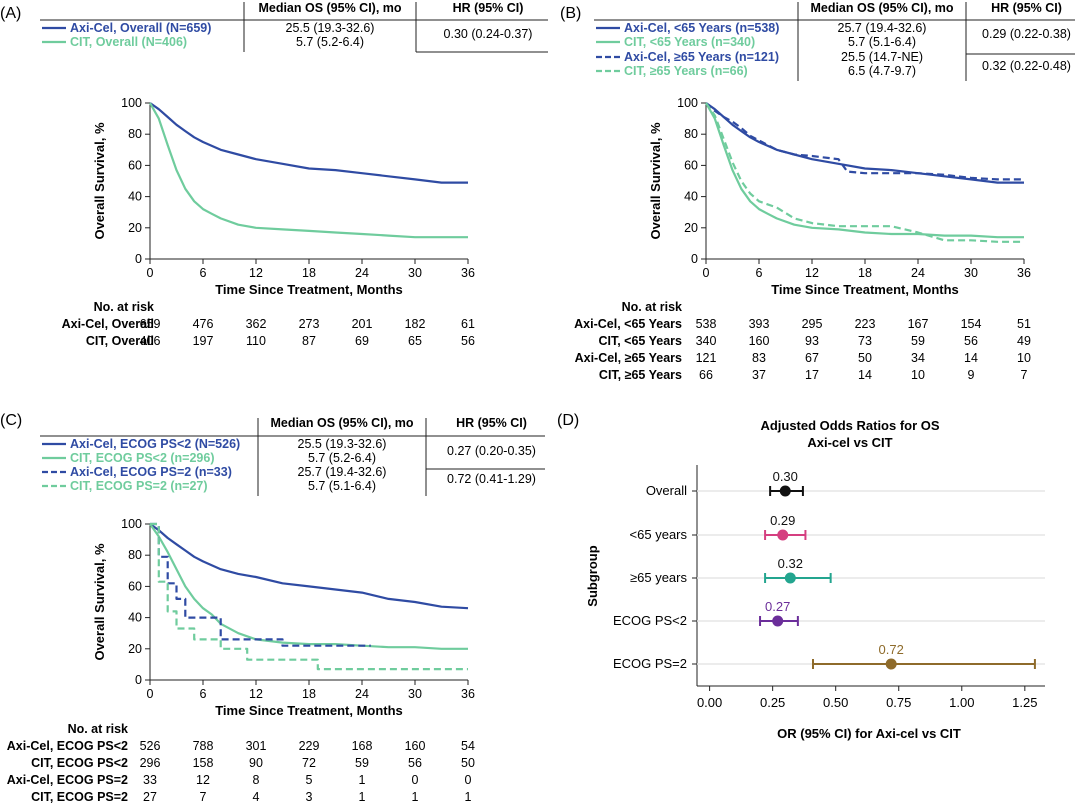 The image size is (1080, 806). I want to click on y-tick-label: 60, so click(135, 586).